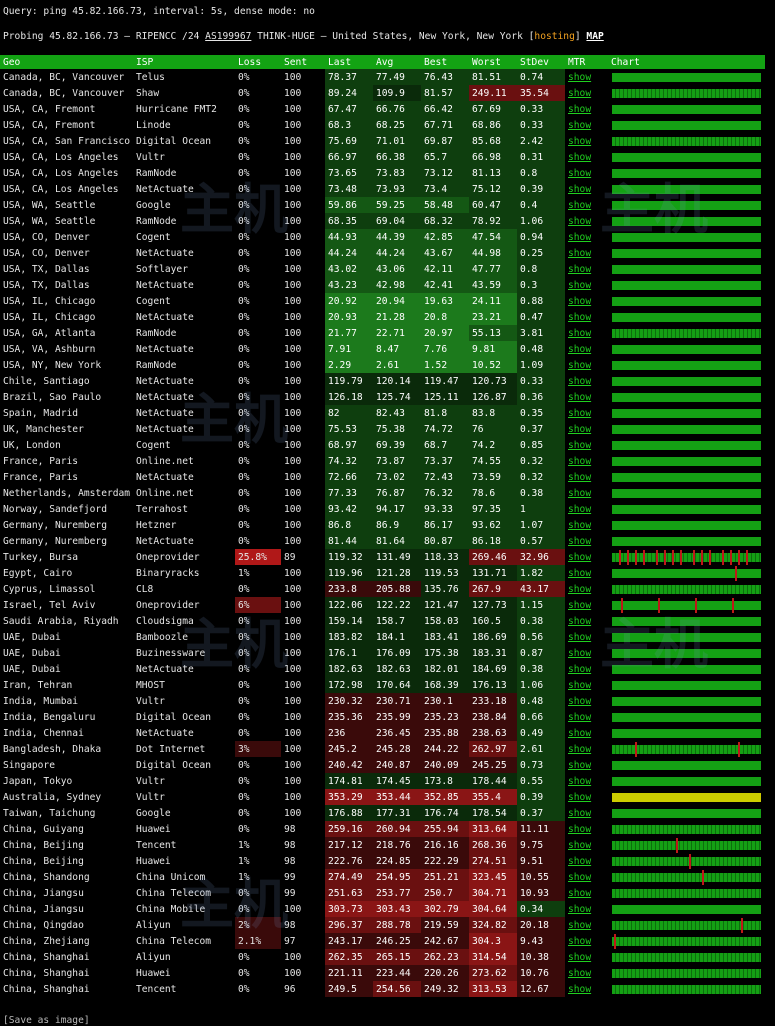 The height and width of the screenshot is (1026, 775). Describe the element at coordinates (46, 253) in the screenshot. I see `geo-cell: USA, CO, Denver` at that location.